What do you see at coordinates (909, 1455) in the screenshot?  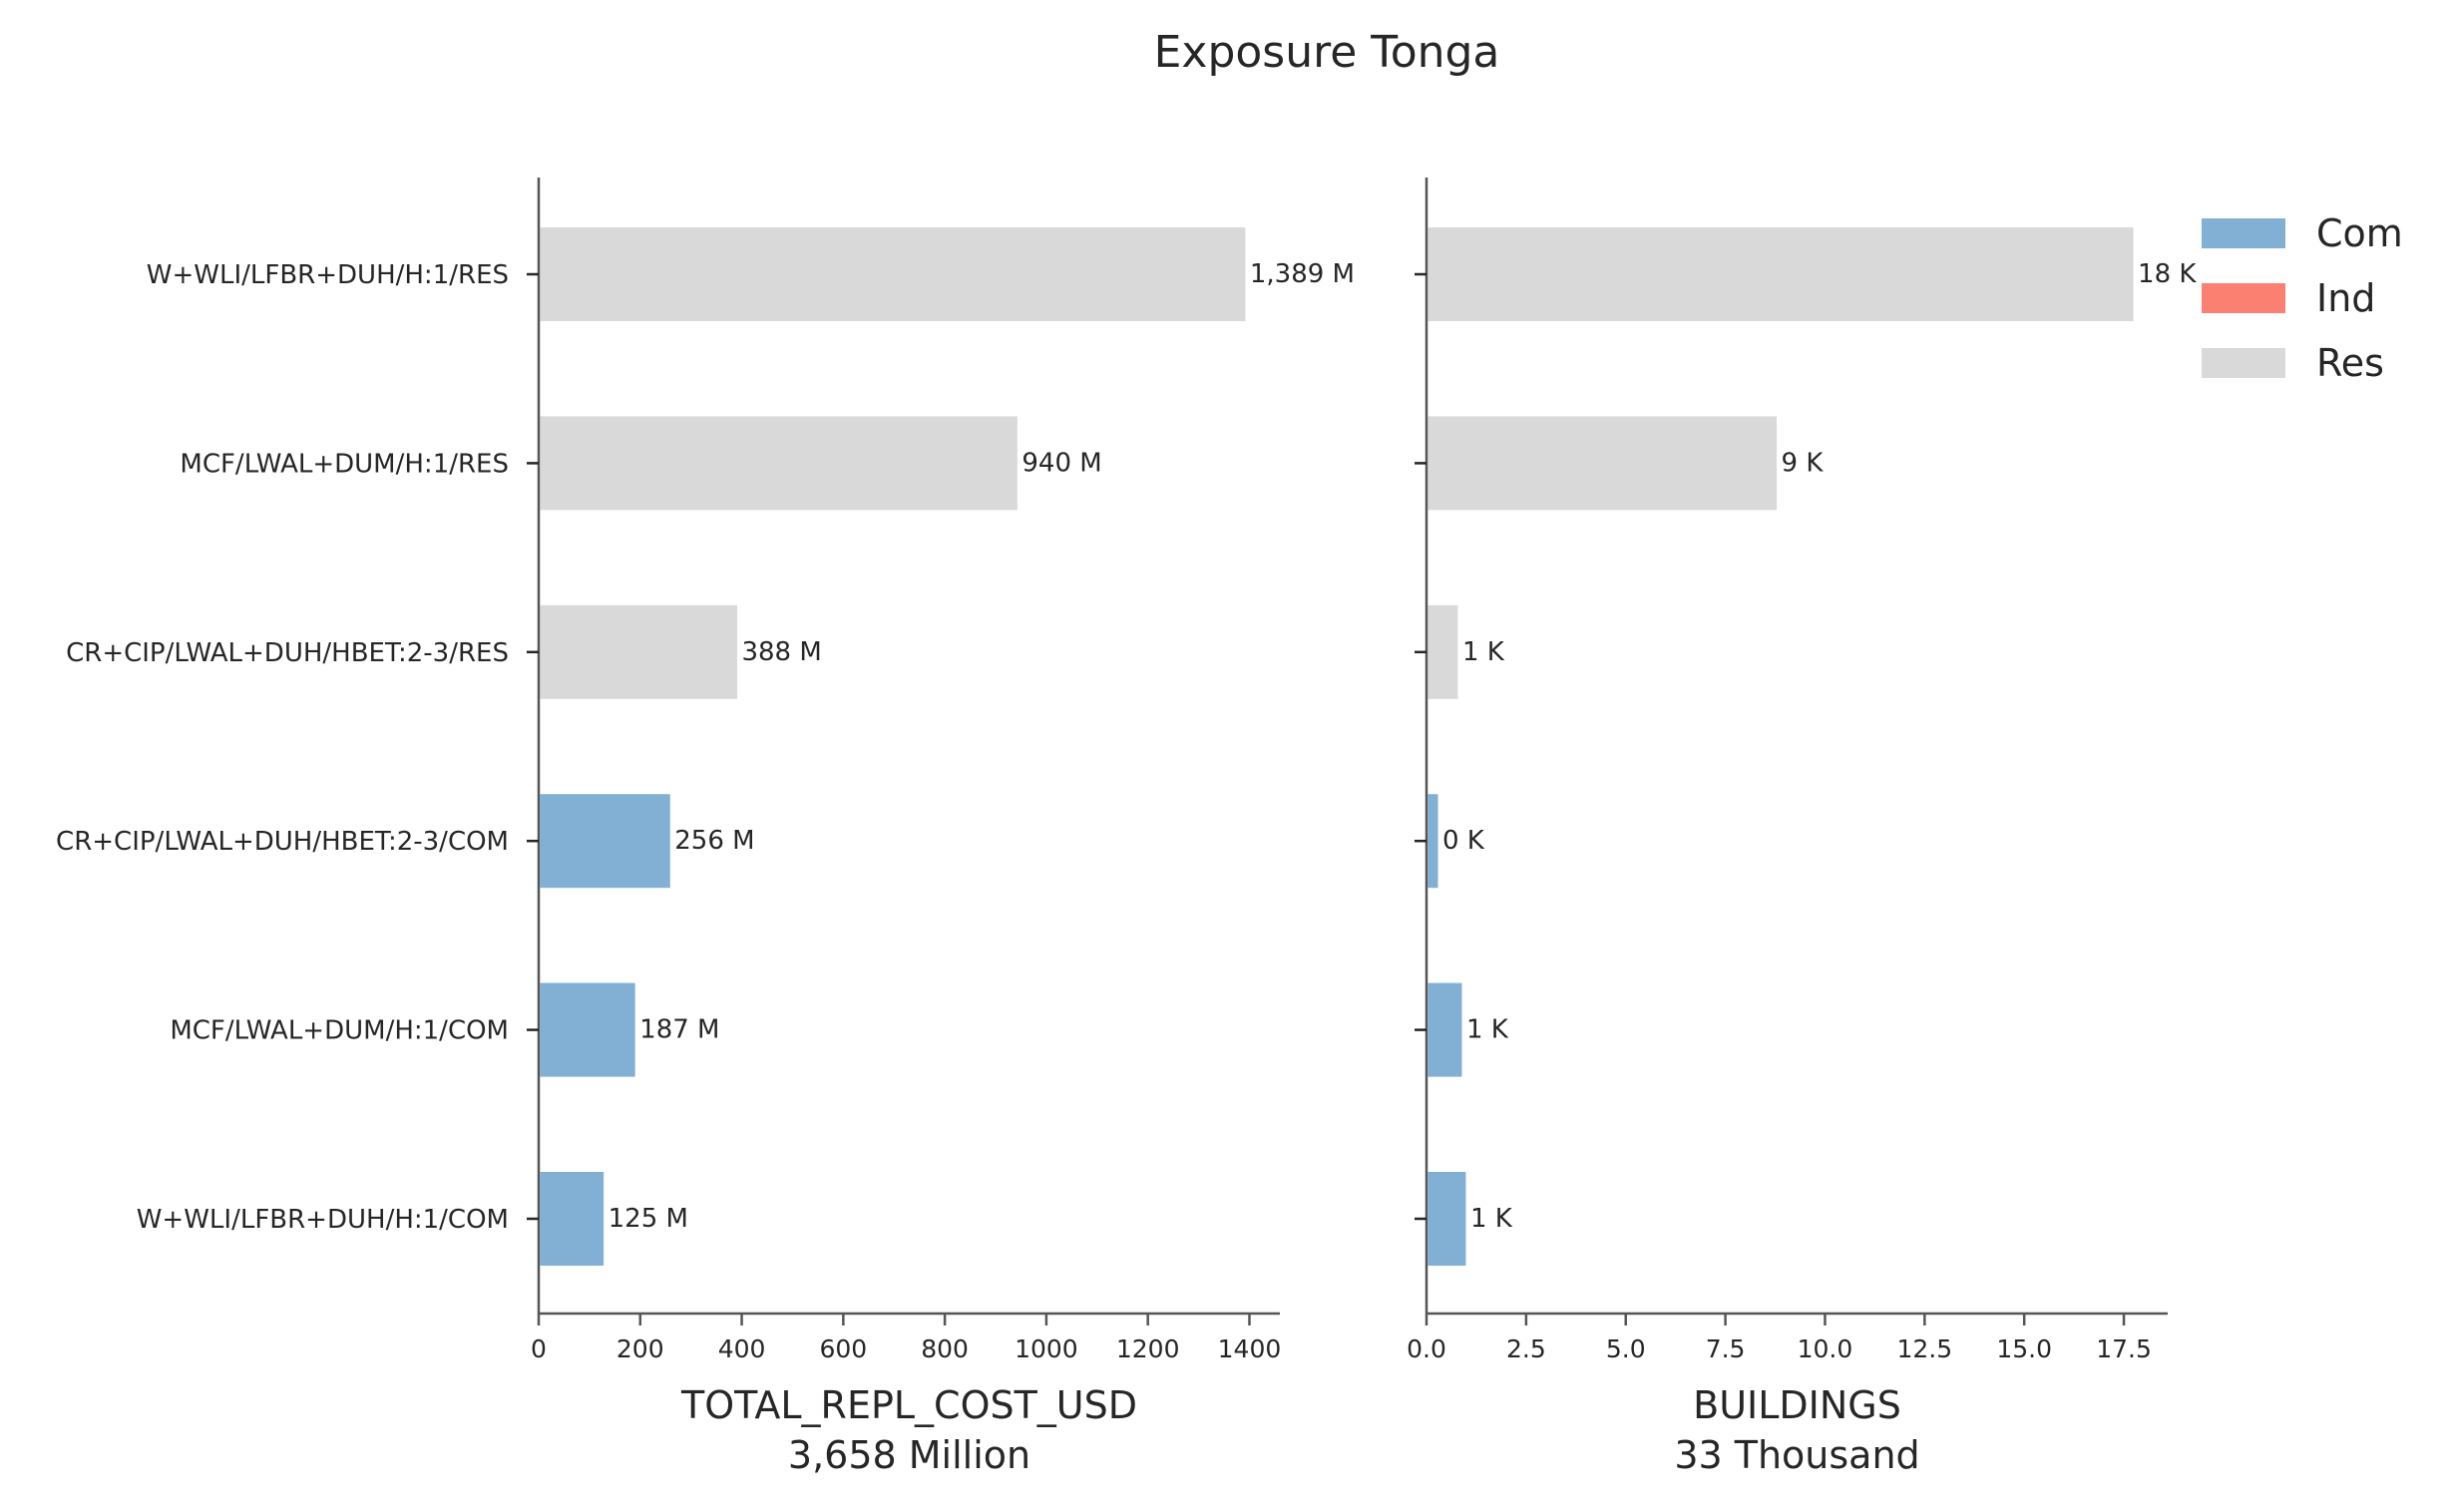 I see `x-axis-subtitle: 3,658 Million` at bounding box center [909, 1455].